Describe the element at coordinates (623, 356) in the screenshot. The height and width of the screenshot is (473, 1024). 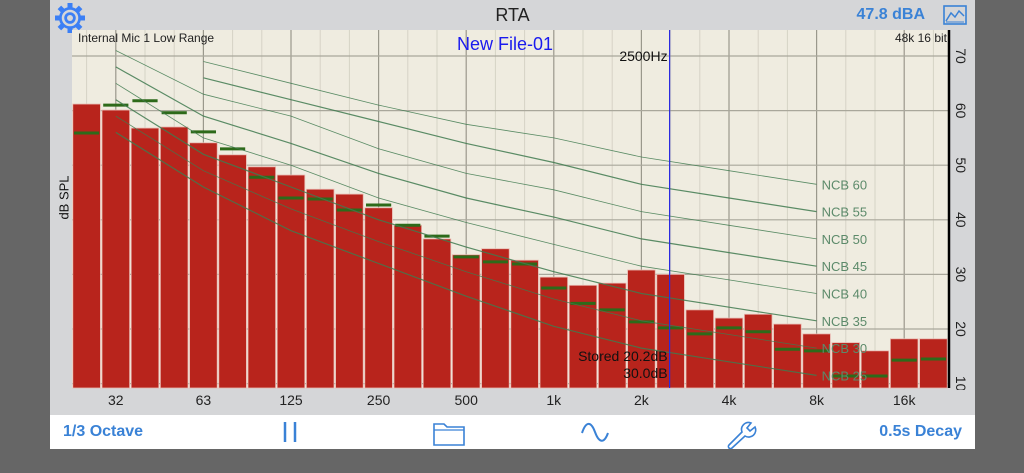
I see `stored-readout: Stored 20.2dB` at that location.